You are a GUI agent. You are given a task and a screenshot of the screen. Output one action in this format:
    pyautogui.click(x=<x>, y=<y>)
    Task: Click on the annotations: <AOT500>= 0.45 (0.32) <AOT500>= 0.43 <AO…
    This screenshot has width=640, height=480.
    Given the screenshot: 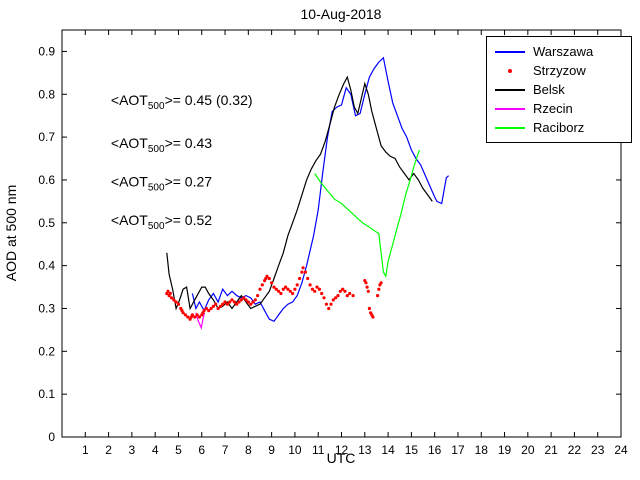 What is the action you would take?
    pyautogui.click(x=182, y=162)
    